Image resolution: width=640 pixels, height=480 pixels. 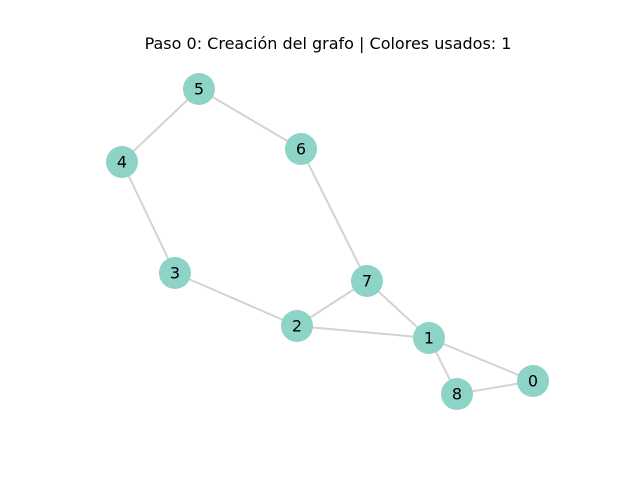 I want to click on node-label-1: 1, so click(x=429, y=338).